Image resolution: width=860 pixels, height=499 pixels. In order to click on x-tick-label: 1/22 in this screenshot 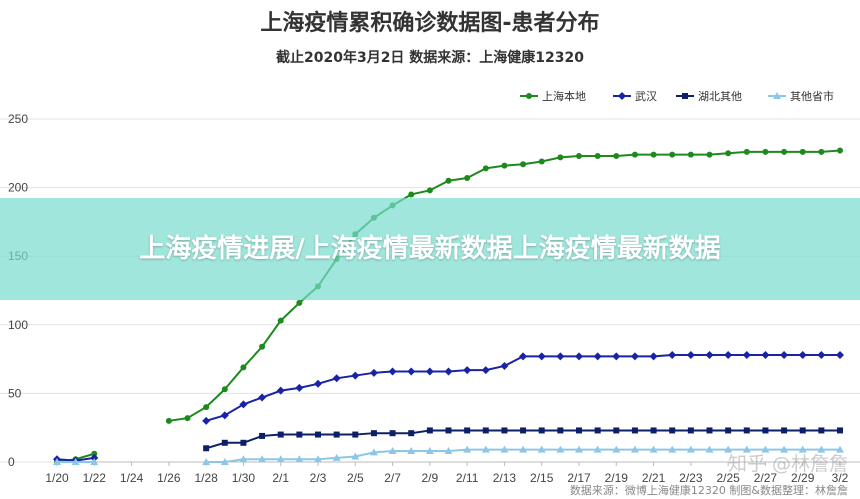, I will do `click(95, 478)`.